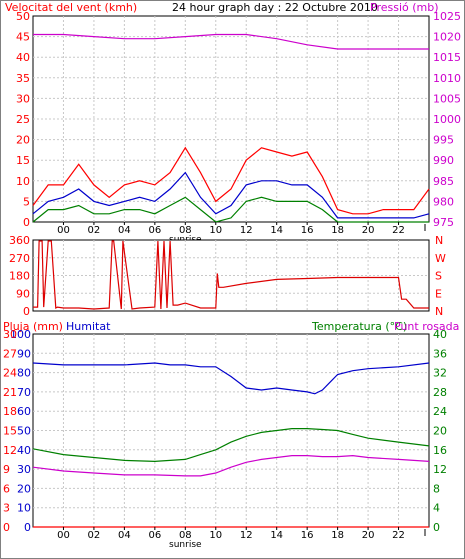 This screenshot has width=465, height=559. I want to click on temperature-y-tick-label: 8, so click(436, 488).